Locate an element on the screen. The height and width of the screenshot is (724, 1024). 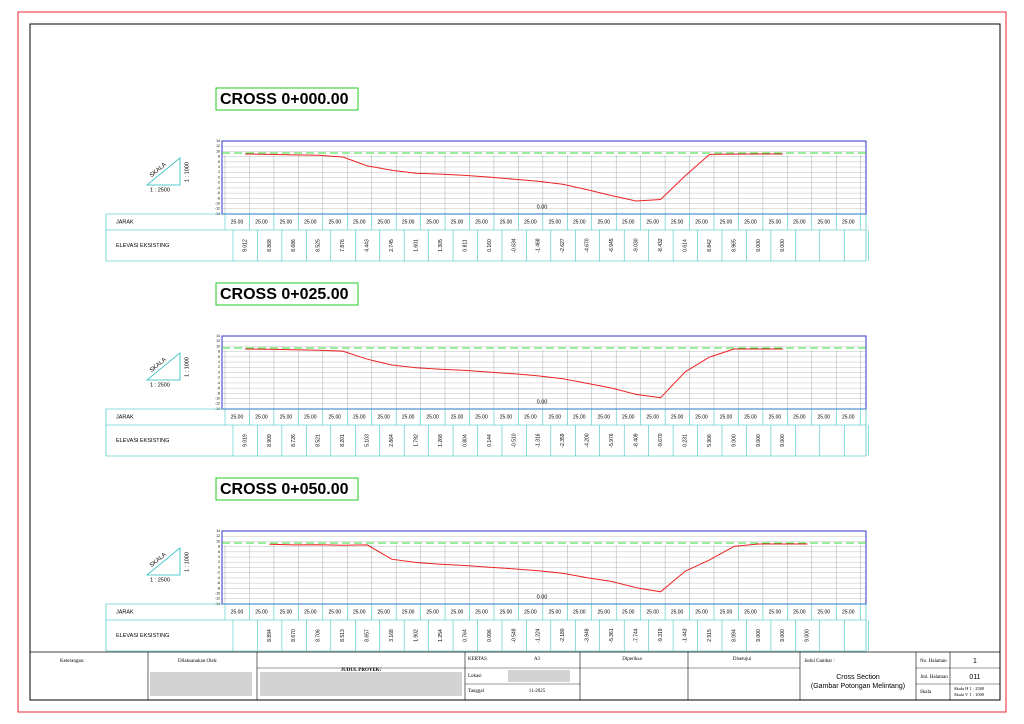
elevation-cell: -0.510 is located at coordinates (514, 440).